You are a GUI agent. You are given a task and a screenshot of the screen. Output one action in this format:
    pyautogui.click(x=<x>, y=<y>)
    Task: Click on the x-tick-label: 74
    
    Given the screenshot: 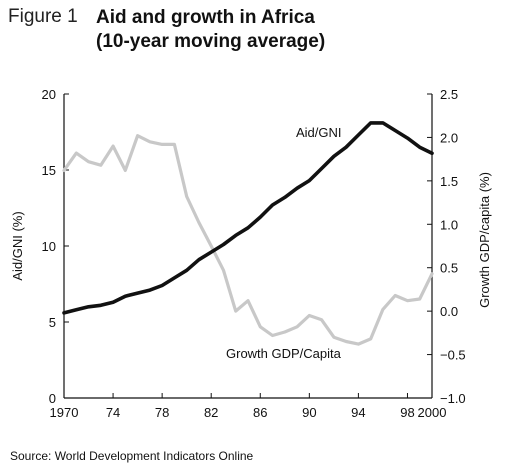 What is the action you would take?
    pyautogui.click(x=113, y=412)
    